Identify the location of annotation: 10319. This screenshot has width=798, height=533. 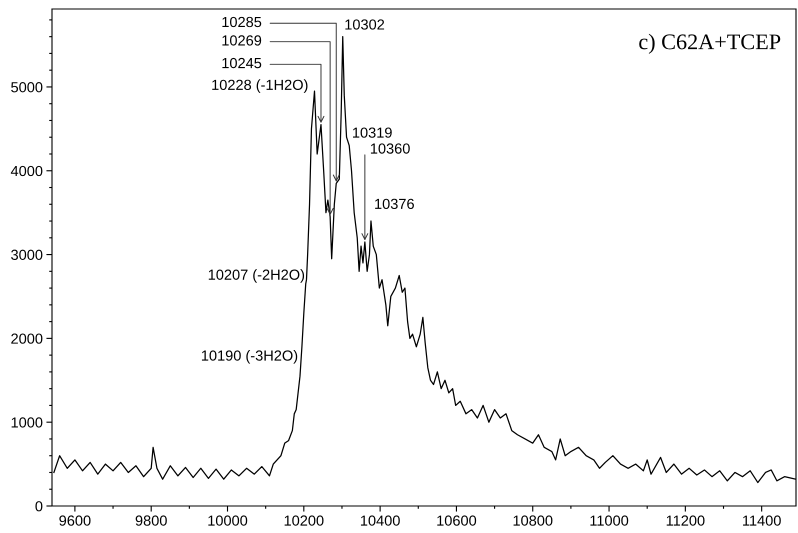
(372, 132).